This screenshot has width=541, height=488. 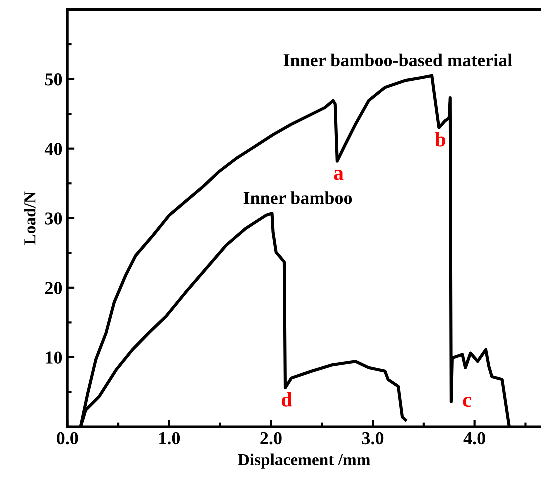 I want to click on y-tick-label: 10, so click(x=54, y=358).